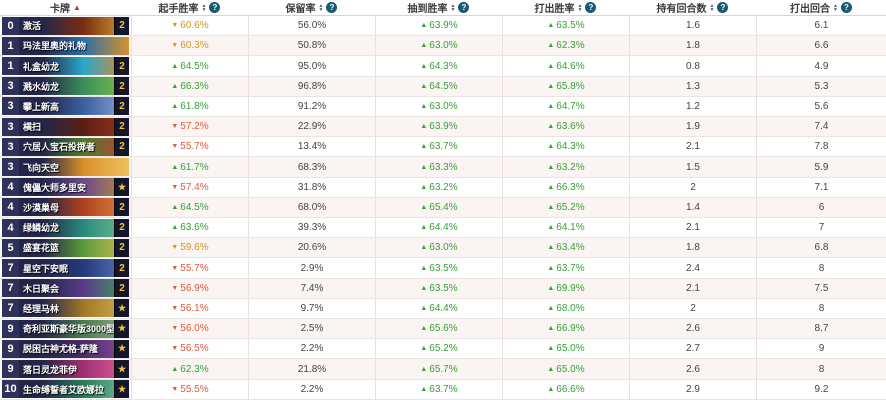  What do you see at coordinates (821, 288) in the screenshot?
I see `turn-played-cell: 7.5` at bounding box center [821, 288].